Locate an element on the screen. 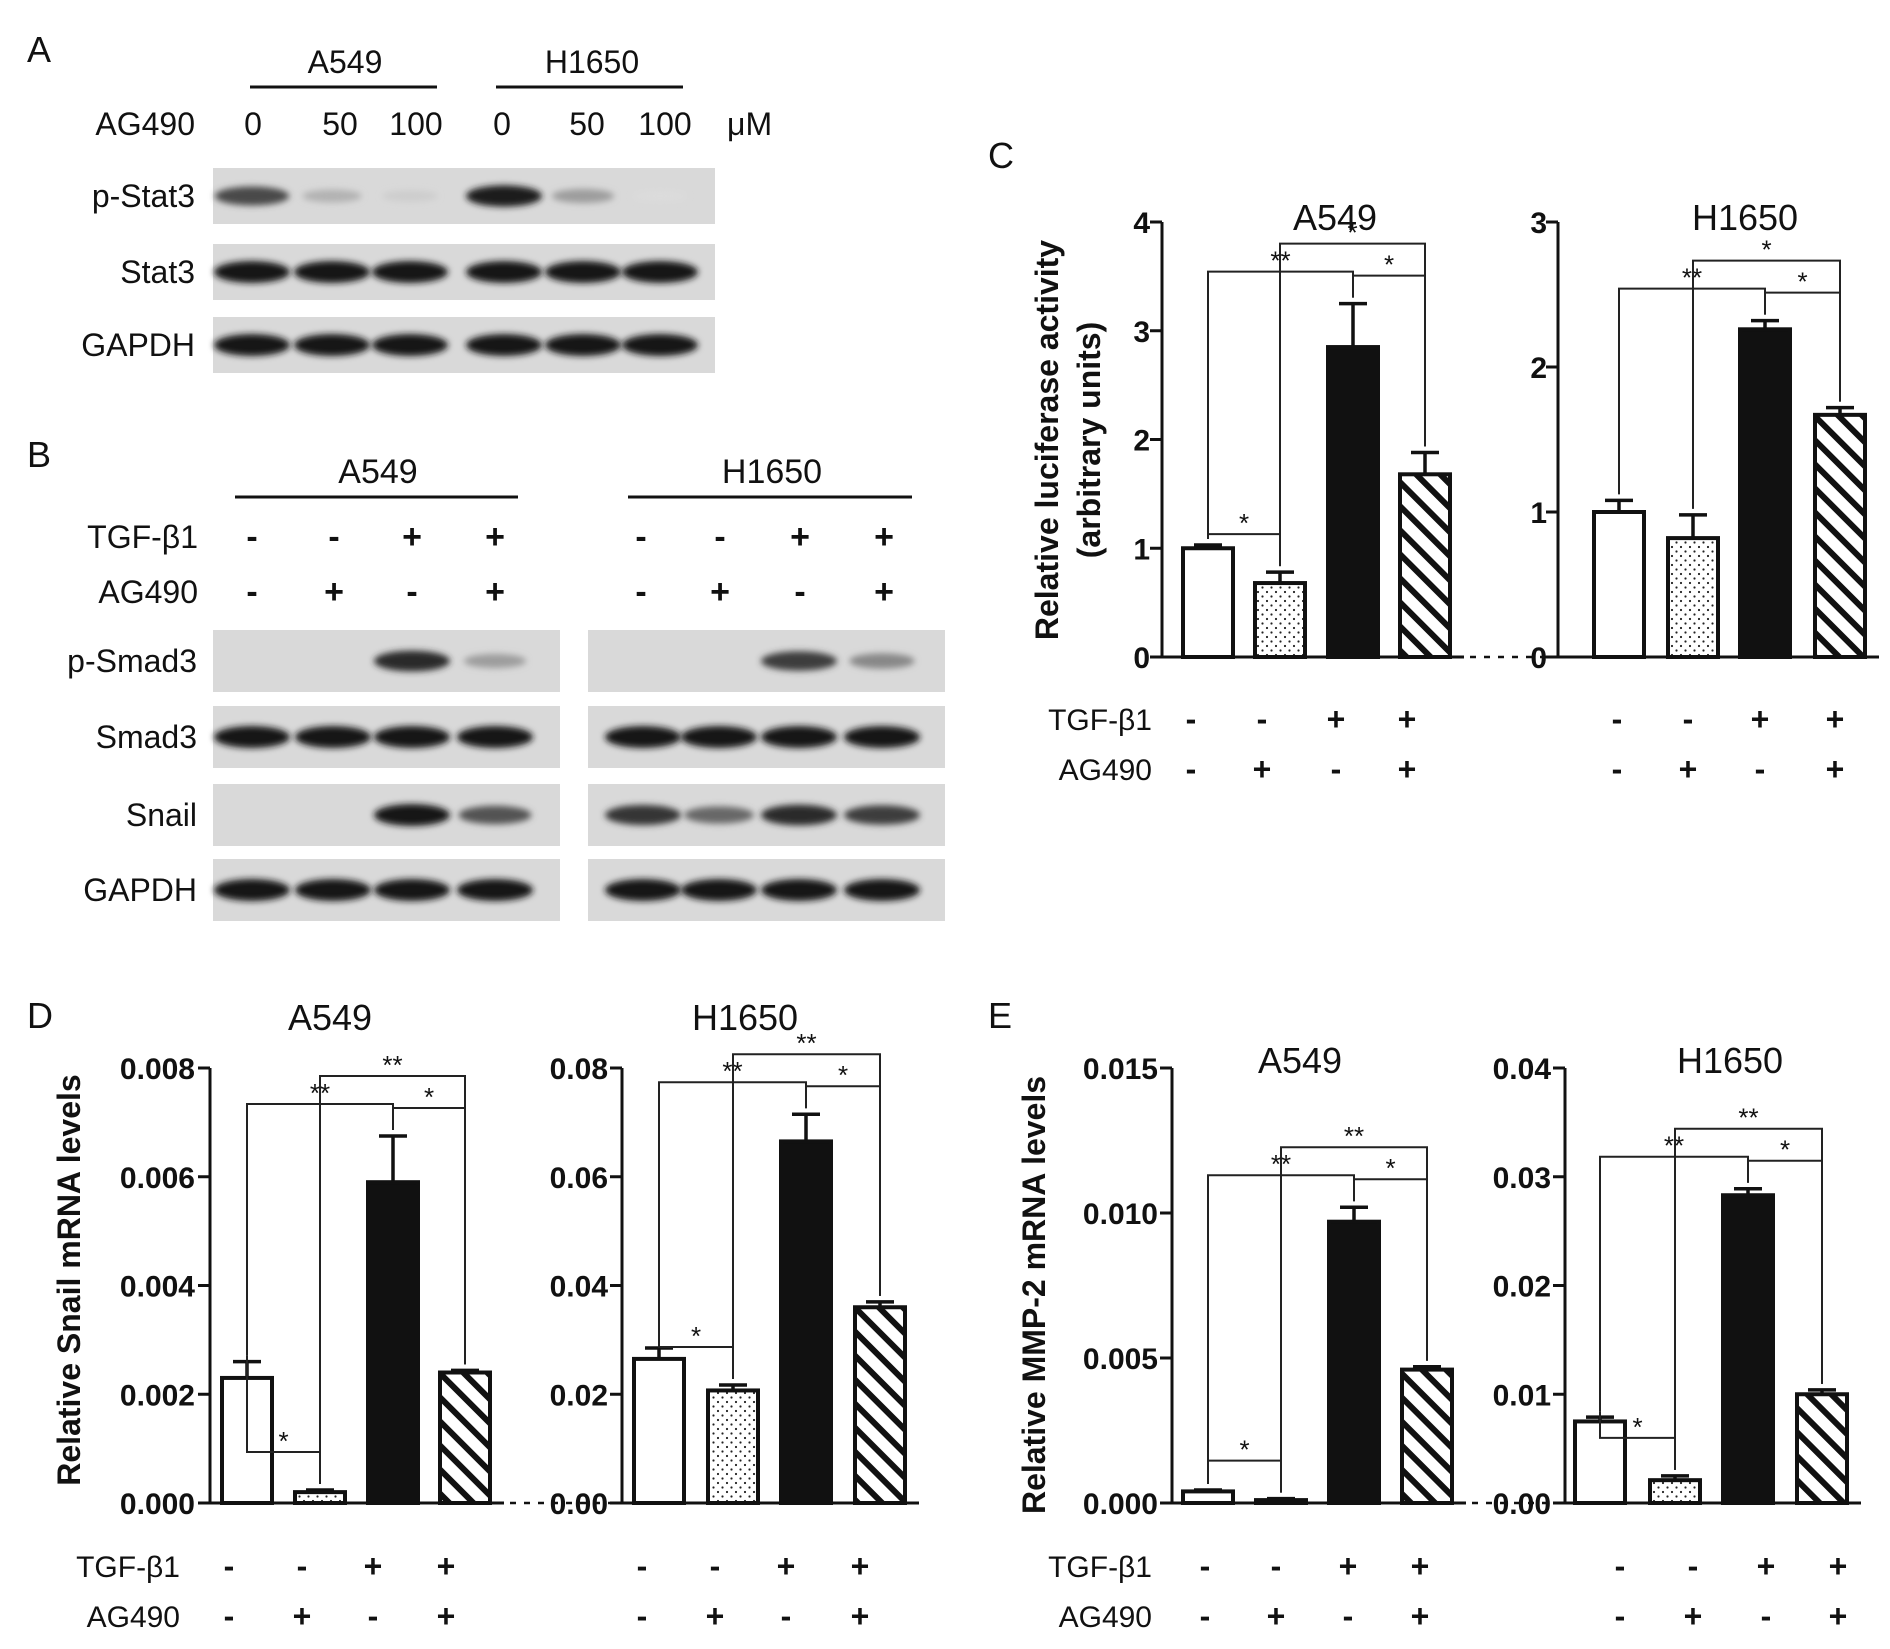 Image resolution: width=1890 pixels, height=1649 pixels. panel-c-ylabel-line1: Relative luciferase activity is located at coordinates (1047, 440).